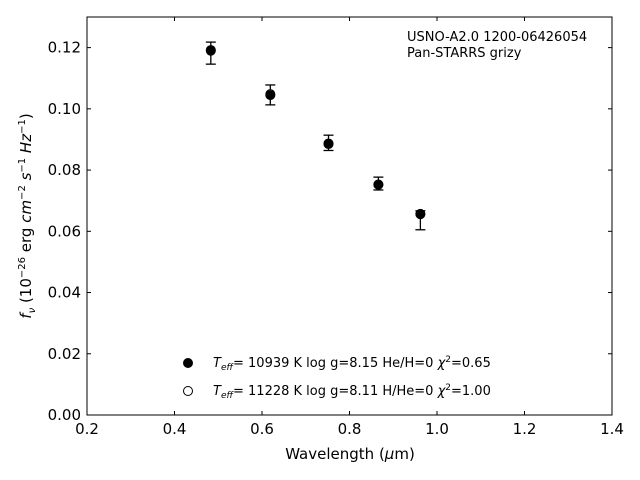 The image size is (640, 480). I want to click on x-tick-label: 1.0, so click(437, 429).